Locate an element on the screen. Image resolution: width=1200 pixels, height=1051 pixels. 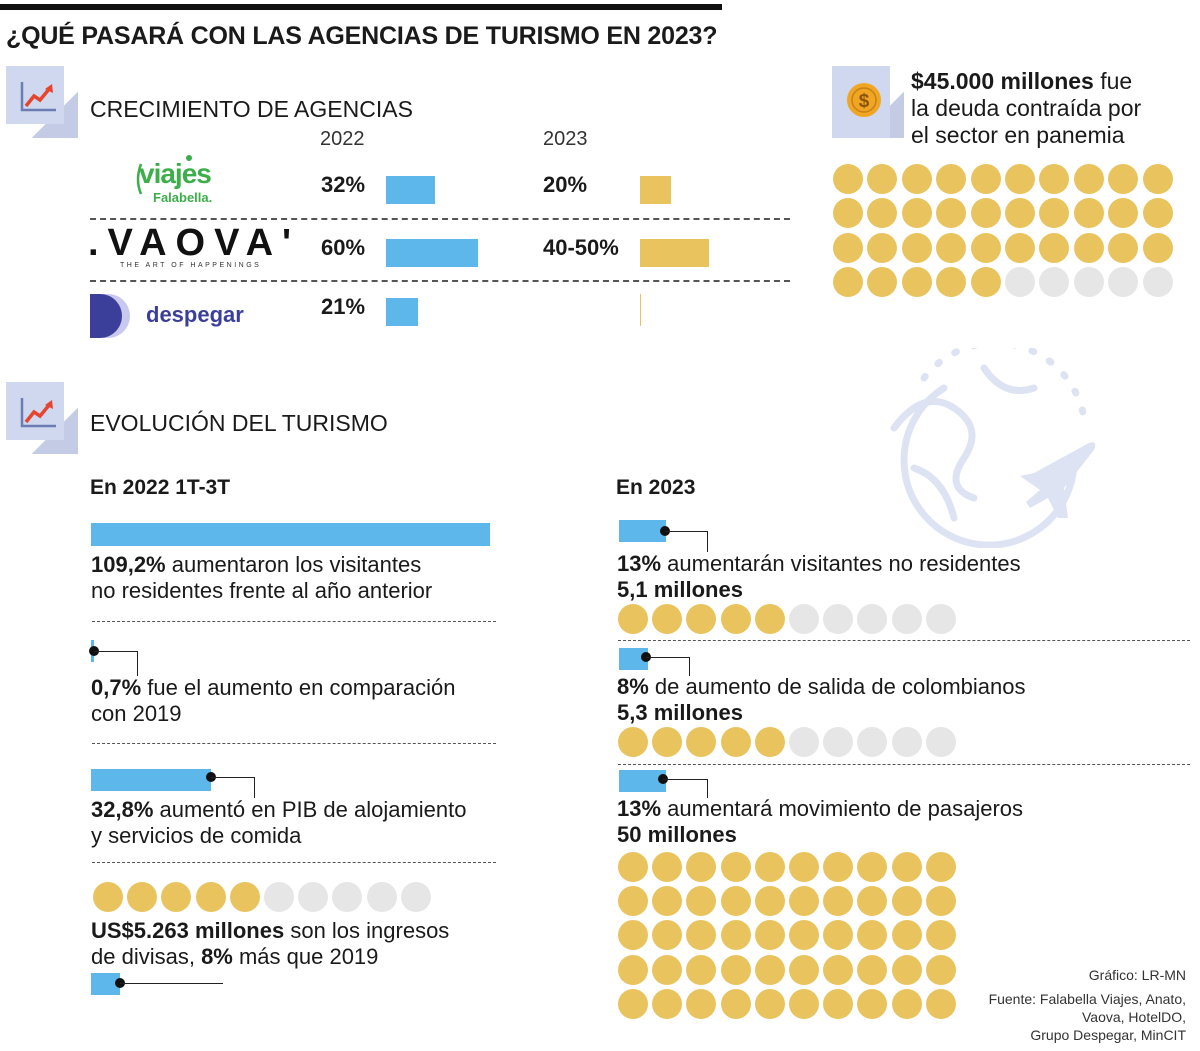
pct-label-2022: 60% is located at coordinates (343, 247).